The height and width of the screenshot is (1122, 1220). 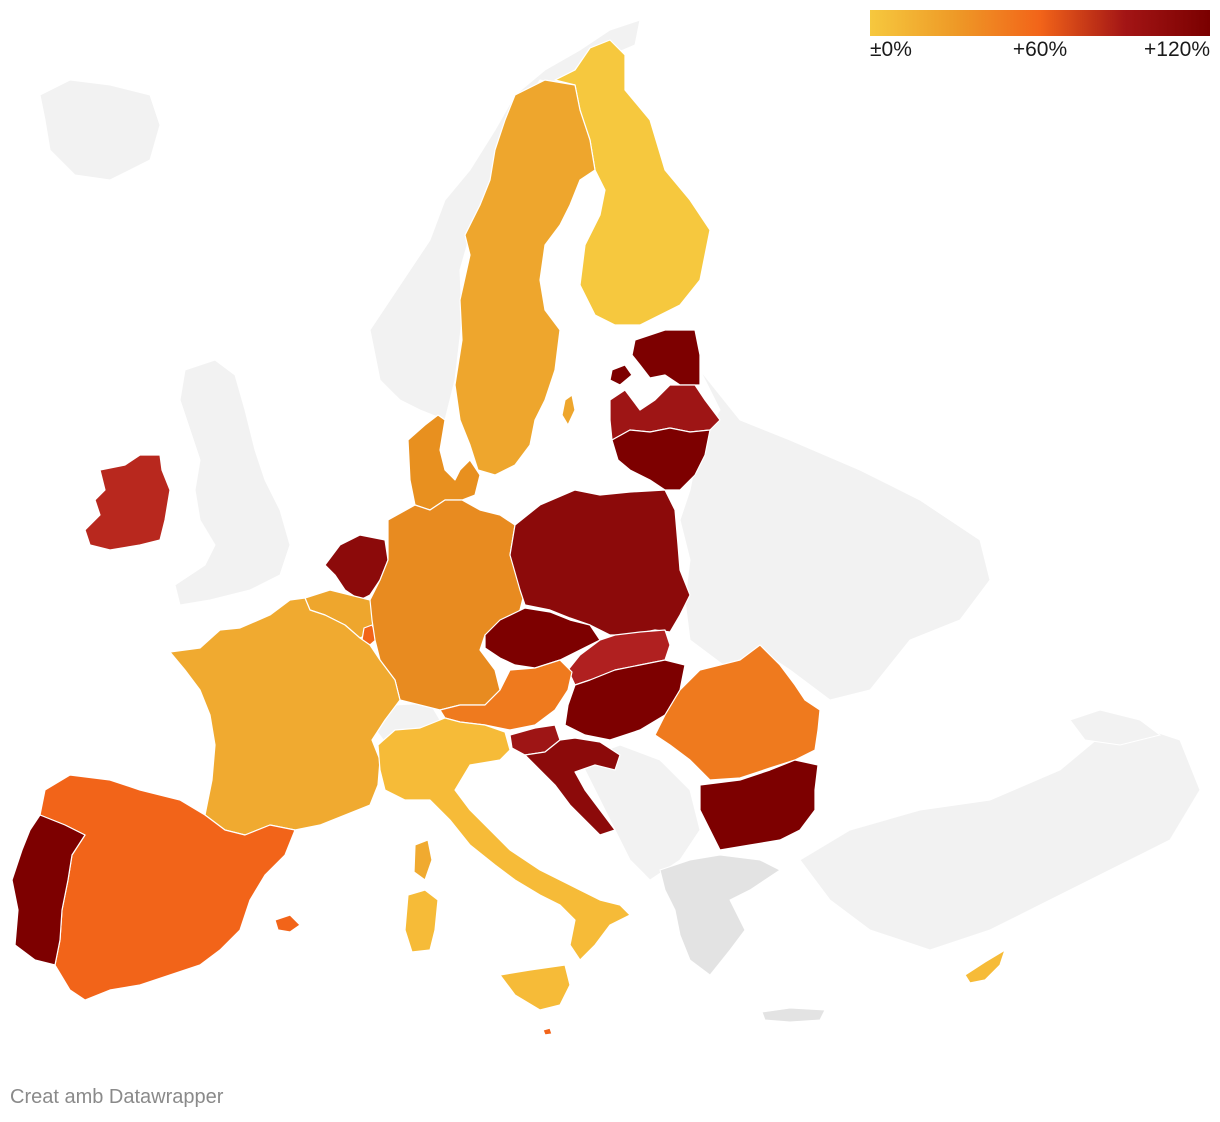 I want to click on country-ireland, so click(x=127, y=502).